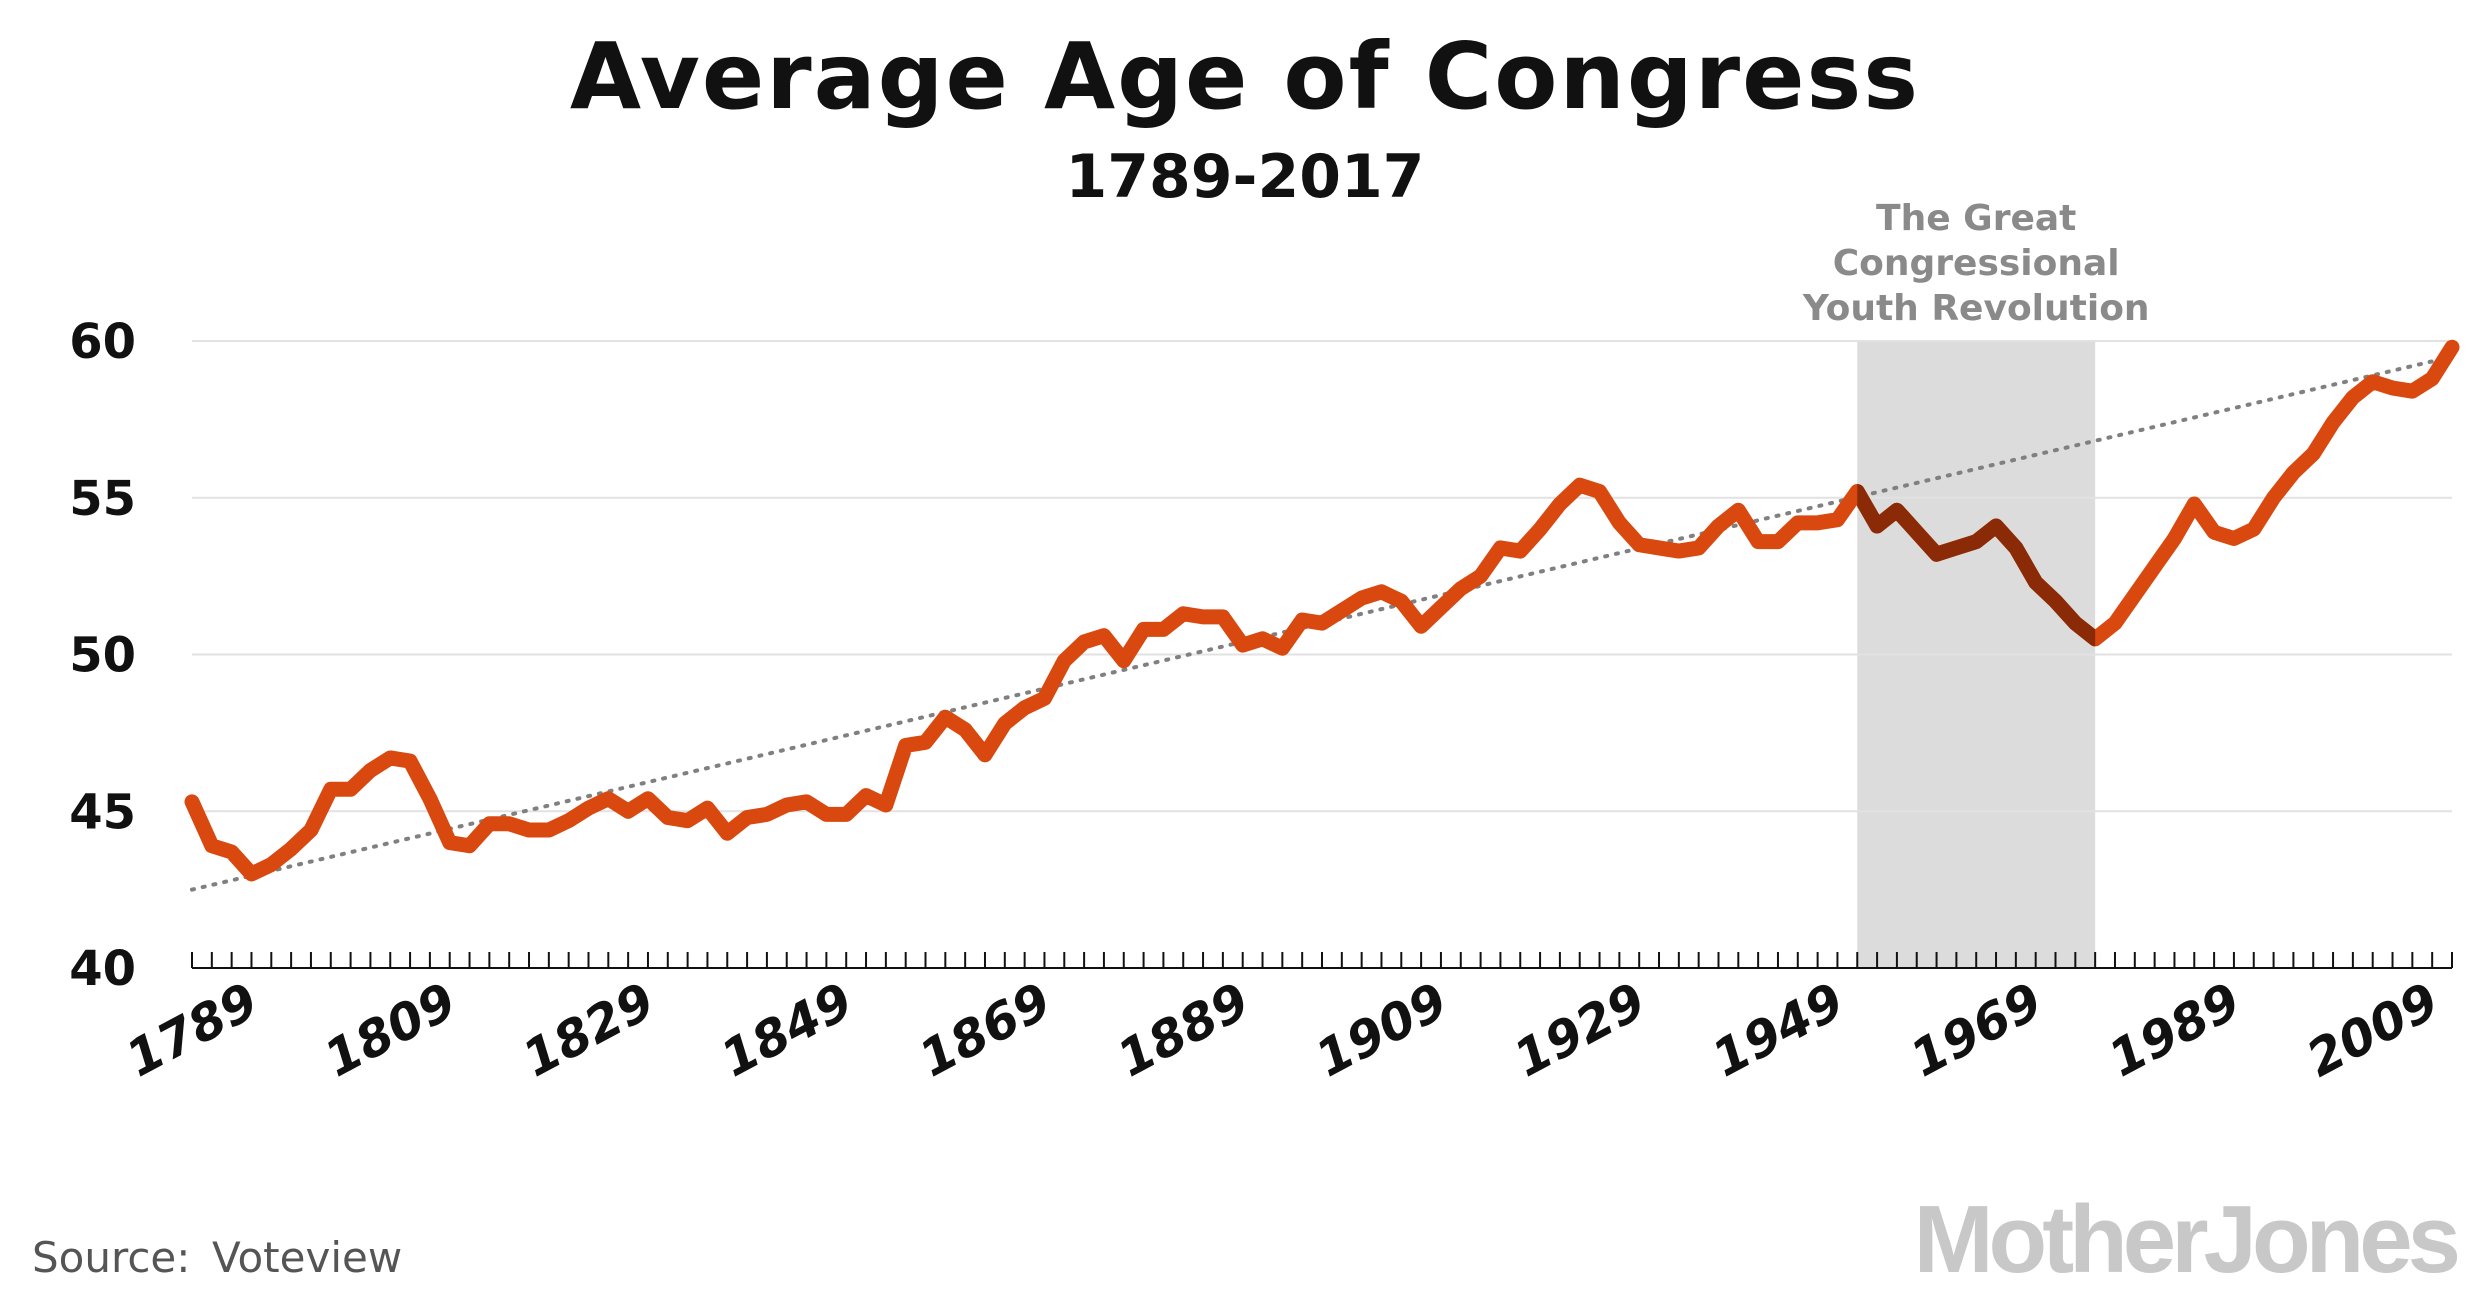 The image size is (2490, 1294). What do you see at coordinates (1245, 76) in the screenshot?
I see `chart-title: Average Age of Congress` at bounding box center [1245, 76].